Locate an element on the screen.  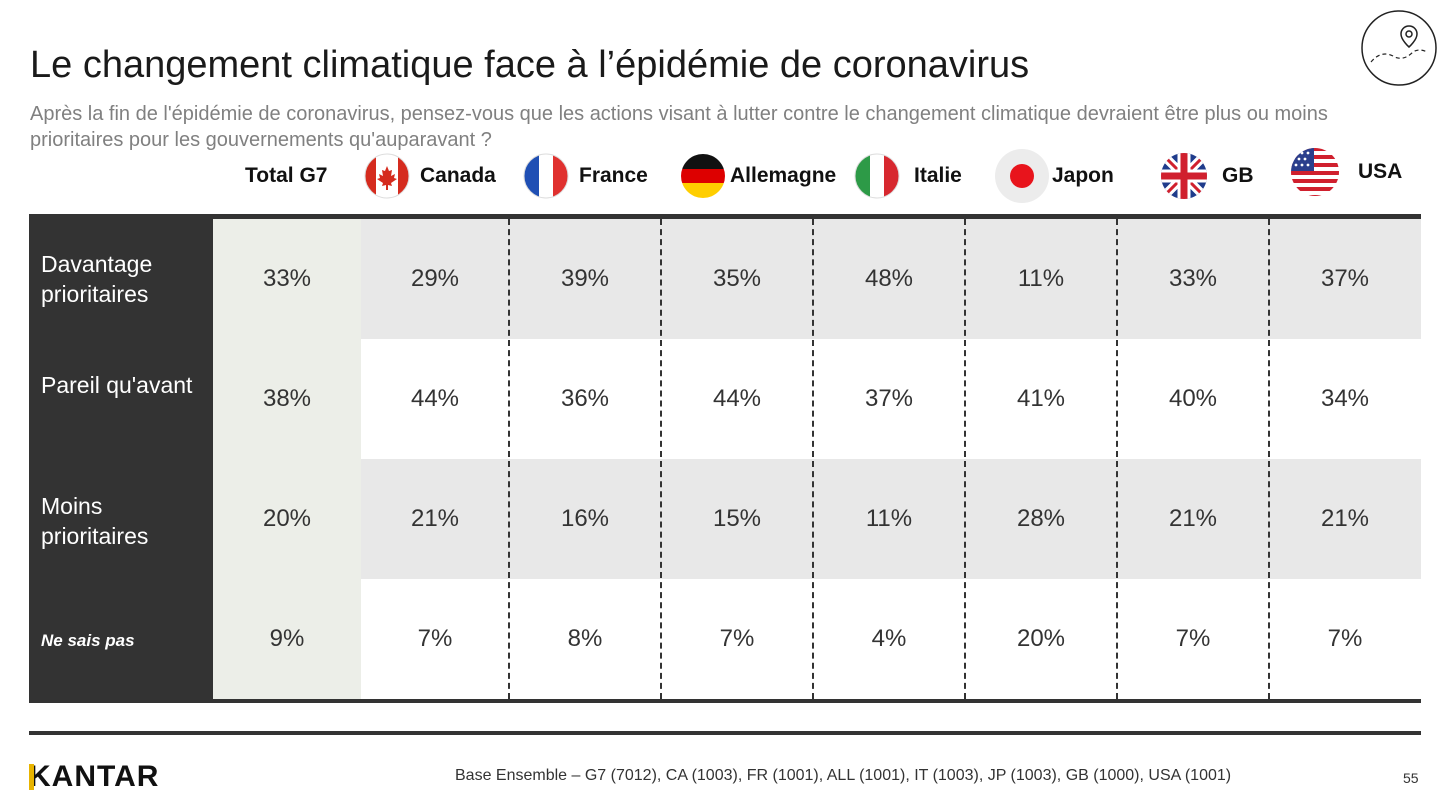
usa-flag-icon is located at coordinates (1315, 172).